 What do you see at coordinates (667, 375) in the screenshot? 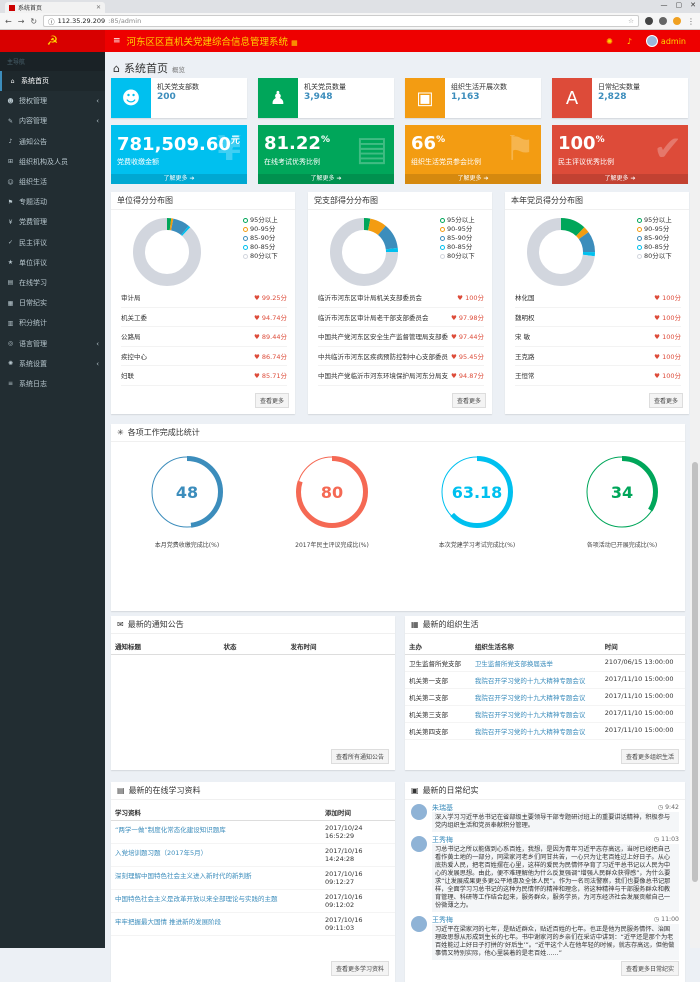
I see `ranking-score: ♥ 100分` at bounding box center [667, 375].